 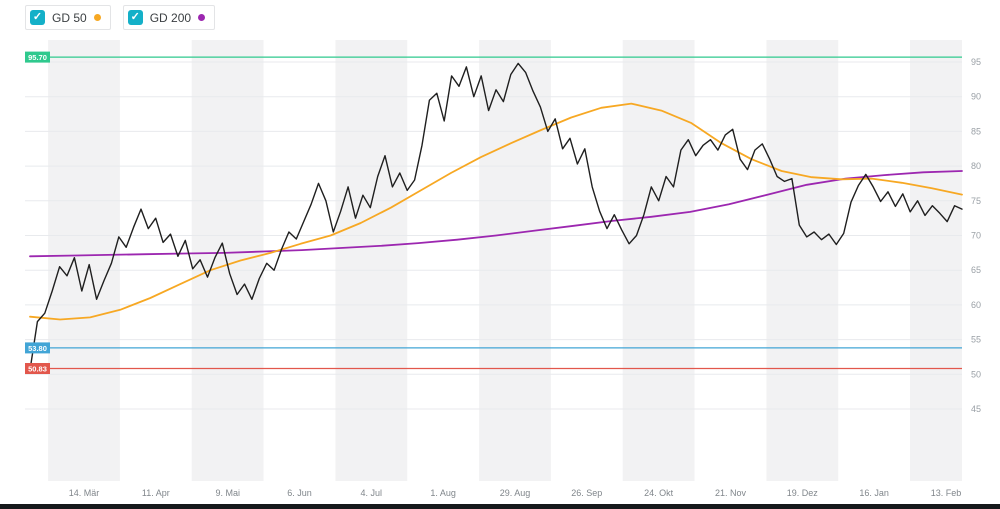 I want to click on y-axis-label: 50, so click(x=976, y=374).